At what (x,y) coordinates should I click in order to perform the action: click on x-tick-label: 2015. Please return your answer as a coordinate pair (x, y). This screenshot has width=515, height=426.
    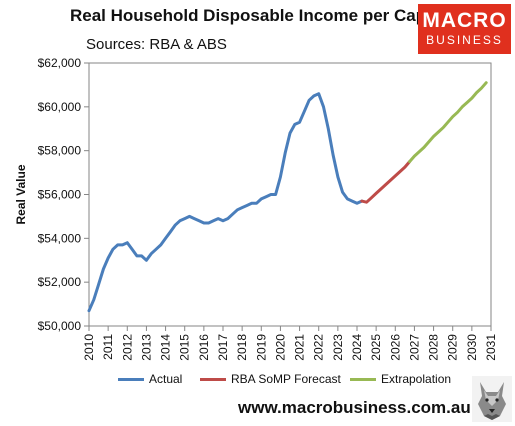
    Looking at the image, I should click on (185, 347).